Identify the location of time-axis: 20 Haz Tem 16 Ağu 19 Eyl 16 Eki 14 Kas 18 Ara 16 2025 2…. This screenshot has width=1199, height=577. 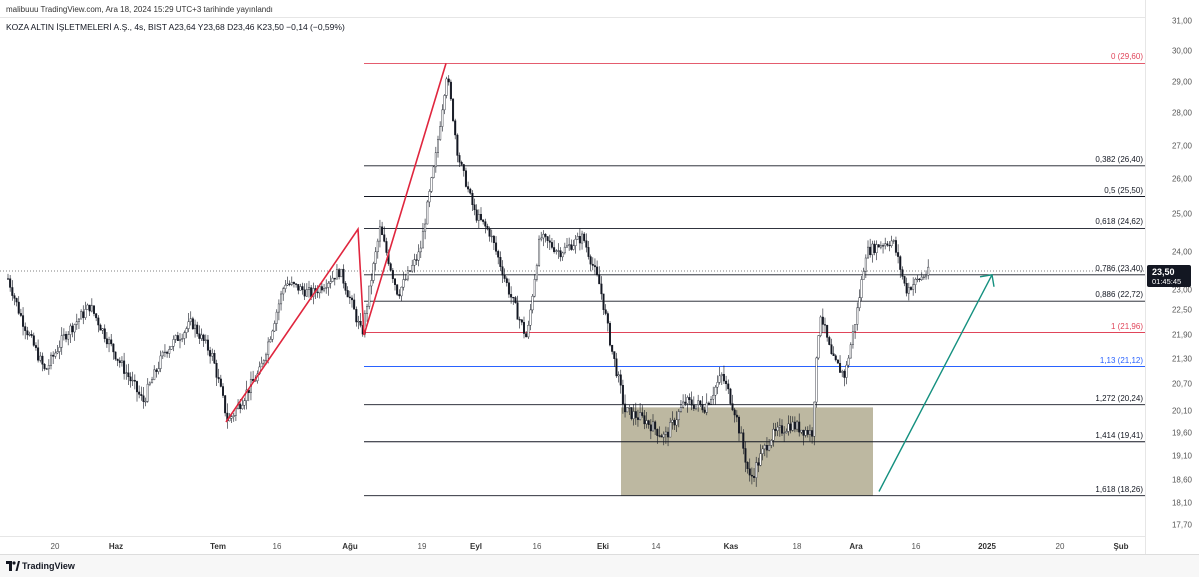
(572, 545).